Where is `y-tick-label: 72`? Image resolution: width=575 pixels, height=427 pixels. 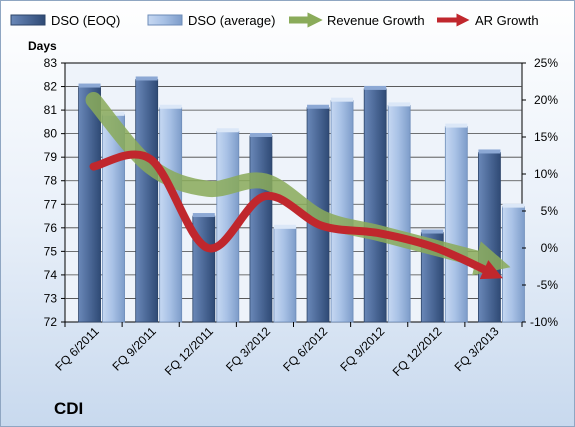 y-tick-label: 72 is located at coordinates (51, 322).